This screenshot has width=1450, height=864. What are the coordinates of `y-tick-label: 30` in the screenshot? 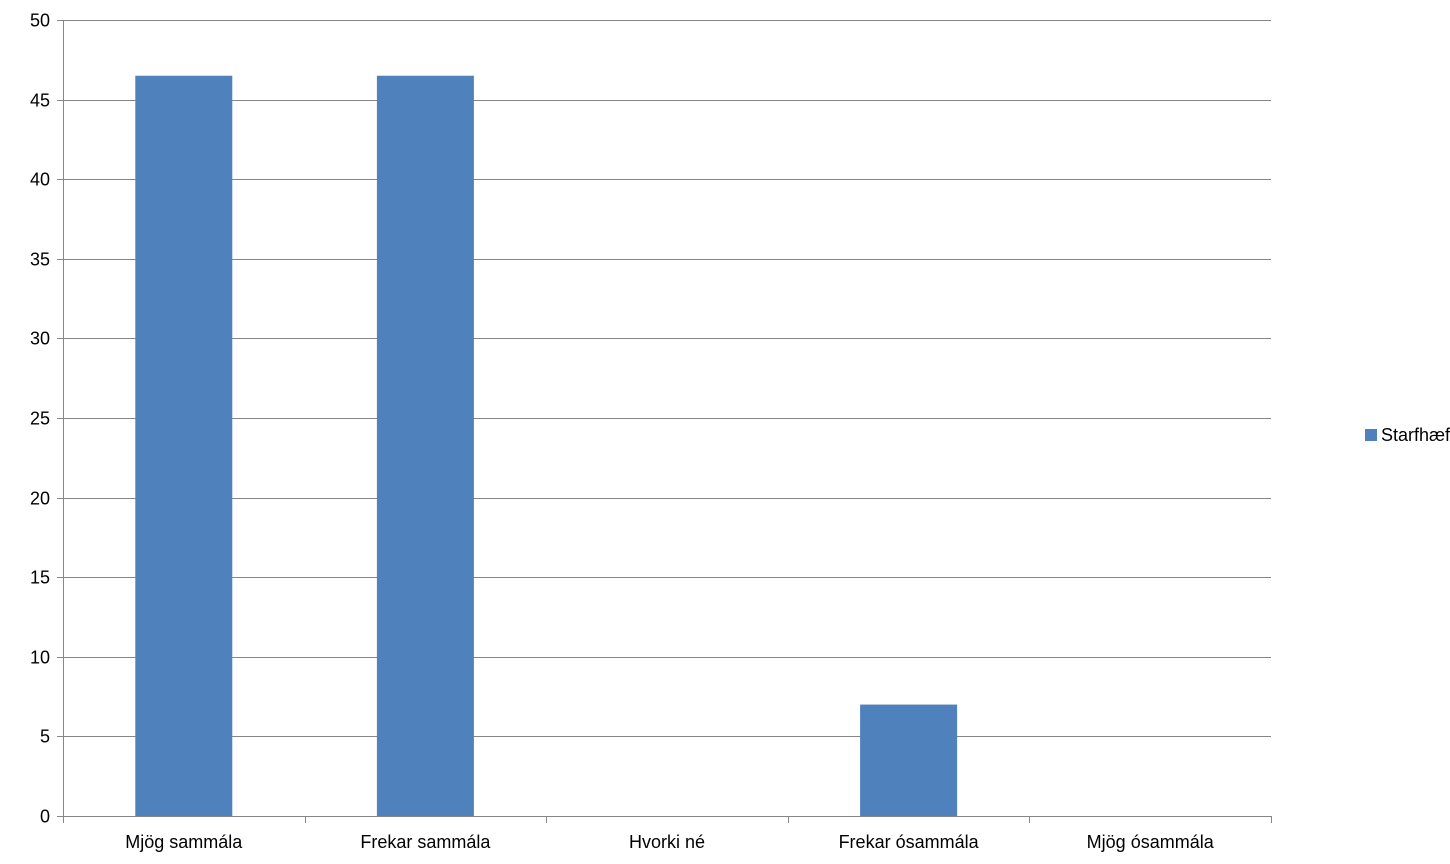 It's located at (40, 339).